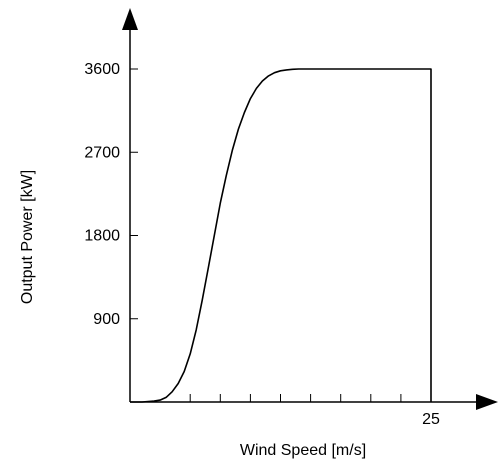 The height and width of the screenshot is (467, 503). I want to click on y-tick-label: 3600, so click(102, 69).